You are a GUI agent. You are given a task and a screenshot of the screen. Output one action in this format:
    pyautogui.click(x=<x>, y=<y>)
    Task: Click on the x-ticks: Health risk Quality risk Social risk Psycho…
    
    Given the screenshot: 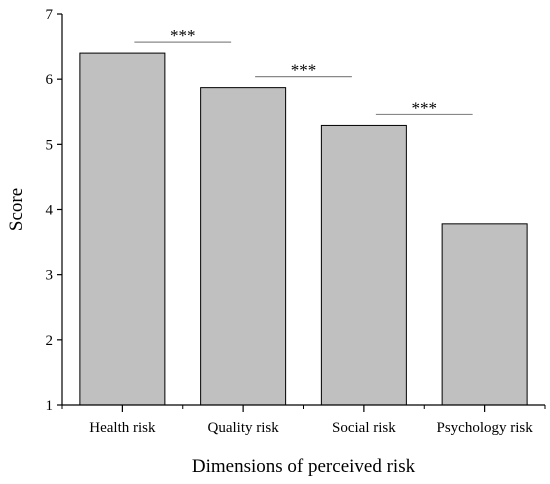 What is the action you would take?
    pyautogui.click(x=303, y=420)
    